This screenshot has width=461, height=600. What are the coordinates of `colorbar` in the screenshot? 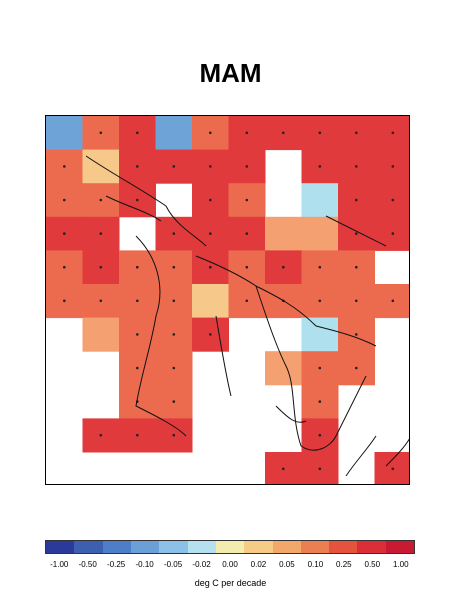 It's located at (230, 547).